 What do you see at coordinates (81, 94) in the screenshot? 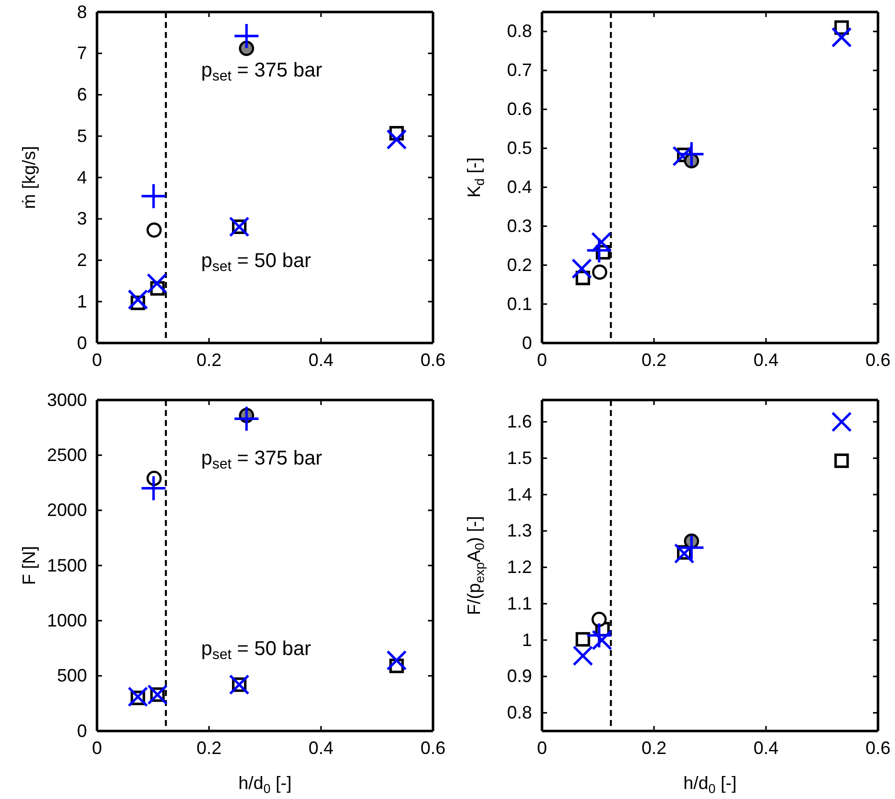
I see `y-tick-label: 6` at bounding box center [81, 94].